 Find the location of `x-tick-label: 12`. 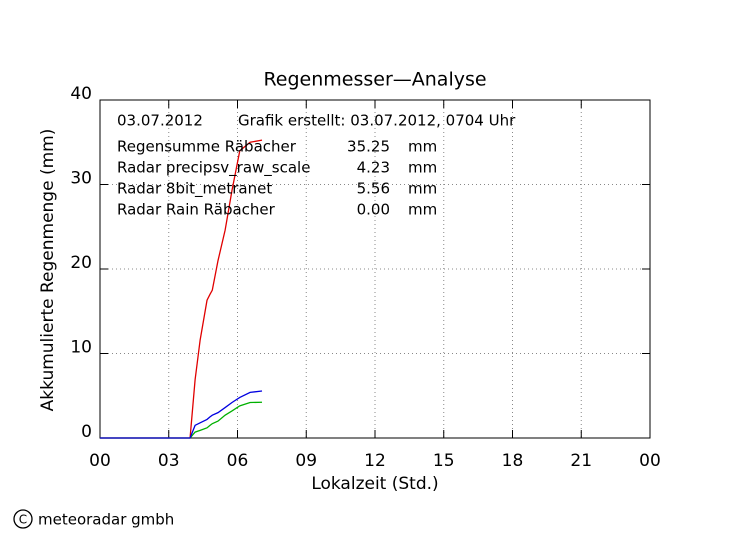

x-tick-label: 12 is located at coordinates (375, 461).